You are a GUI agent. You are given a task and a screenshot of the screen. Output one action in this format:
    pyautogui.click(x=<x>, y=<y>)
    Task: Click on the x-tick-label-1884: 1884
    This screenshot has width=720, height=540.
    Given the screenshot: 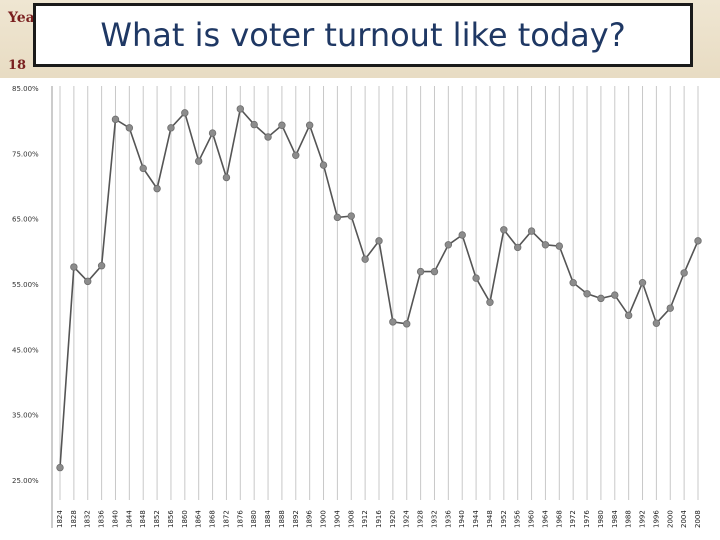 What is the action you would take?
    pyautogui.click(x=268, y=519)
    